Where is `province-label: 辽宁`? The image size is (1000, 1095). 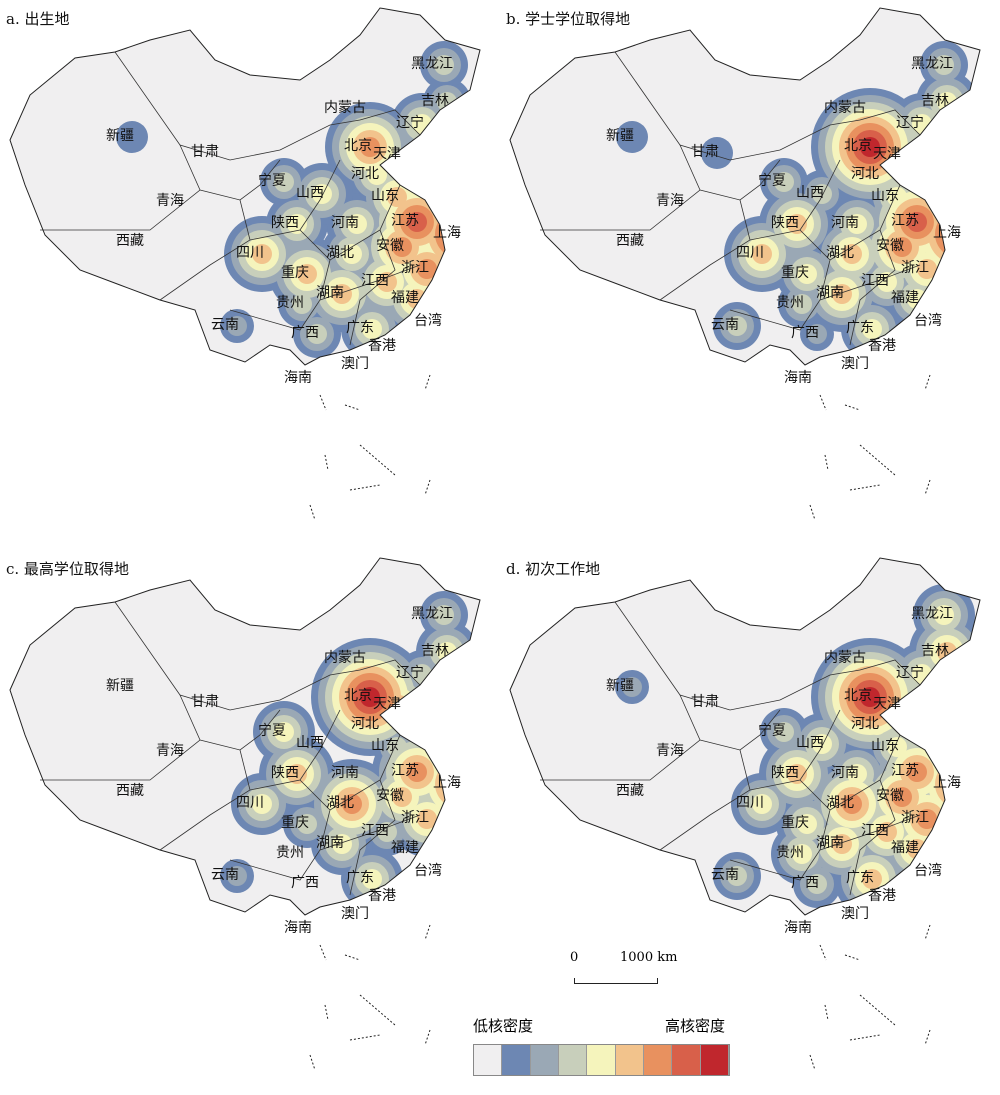
province-label: 辽宁 is located at coordinates (910, 672).